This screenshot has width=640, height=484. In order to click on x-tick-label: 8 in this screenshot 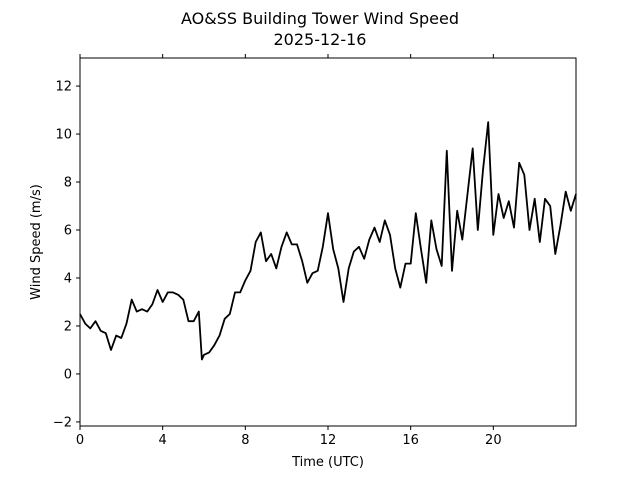, I will do `click(245, 440)`.